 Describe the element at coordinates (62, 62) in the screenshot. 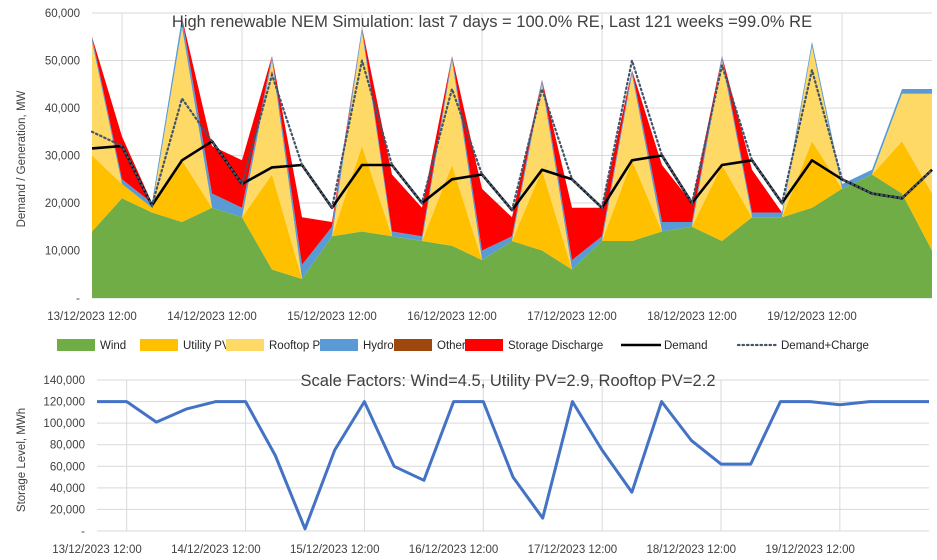

I see `generation-y-tick-label: 50,000` at that location.